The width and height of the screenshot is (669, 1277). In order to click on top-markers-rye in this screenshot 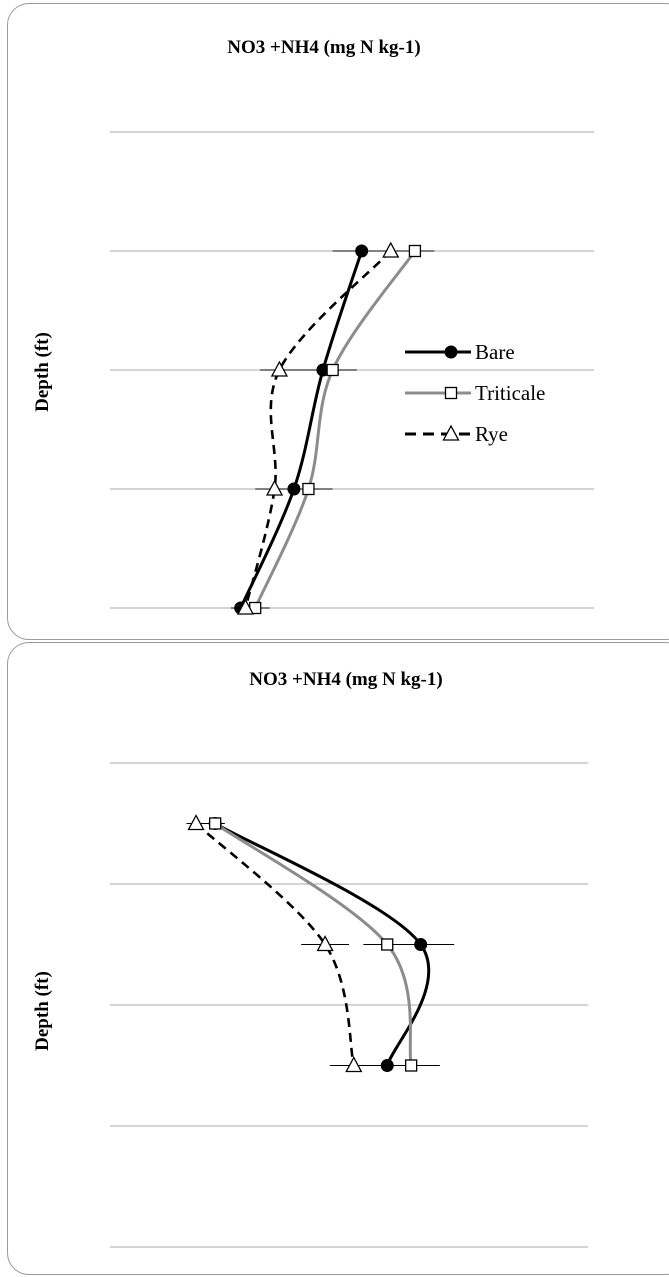, I will do `click(318, 428)`.